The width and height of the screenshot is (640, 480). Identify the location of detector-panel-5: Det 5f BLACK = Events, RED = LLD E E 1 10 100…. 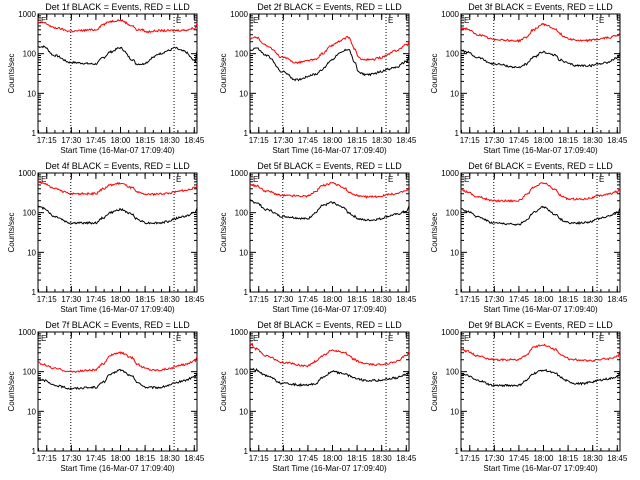
(318, 237).